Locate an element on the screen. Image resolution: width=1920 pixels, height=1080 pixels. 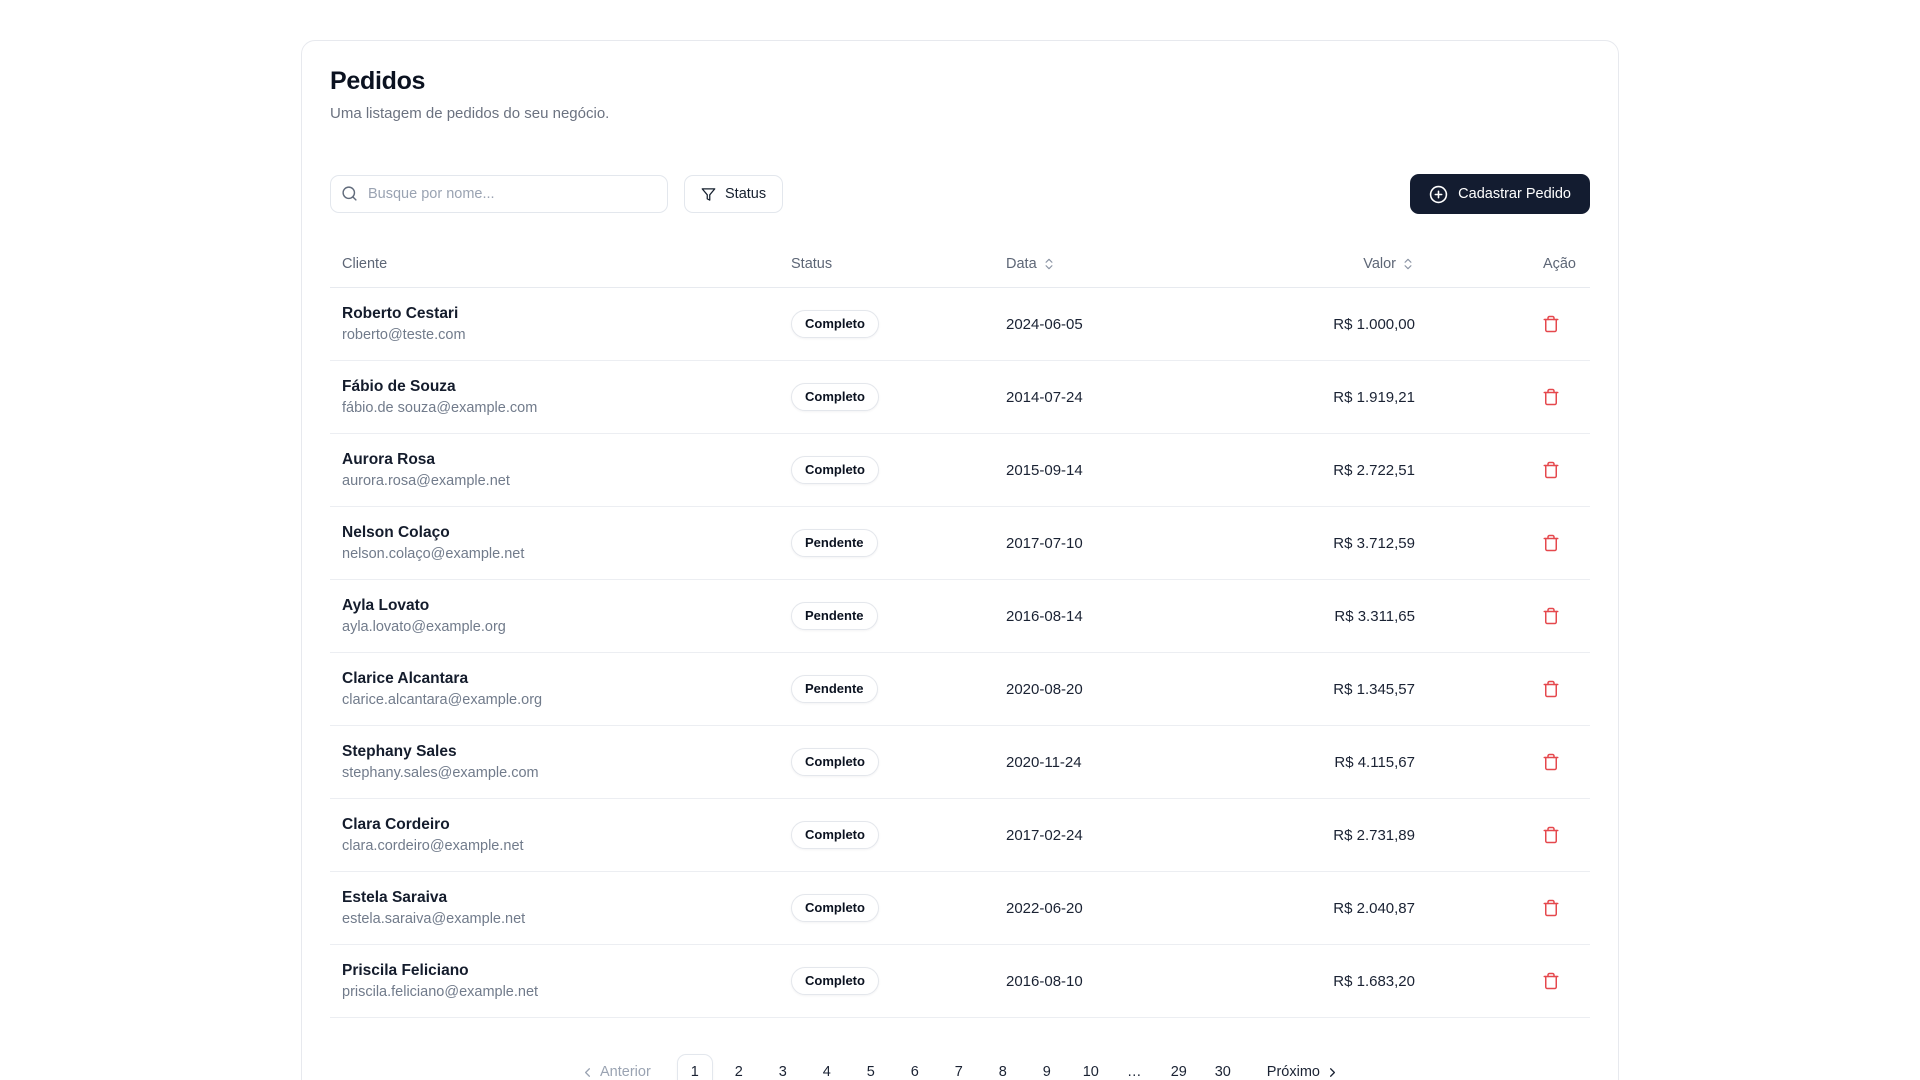
value-cell: R$ 3.311,65 is located at coordinates (1374, 616).